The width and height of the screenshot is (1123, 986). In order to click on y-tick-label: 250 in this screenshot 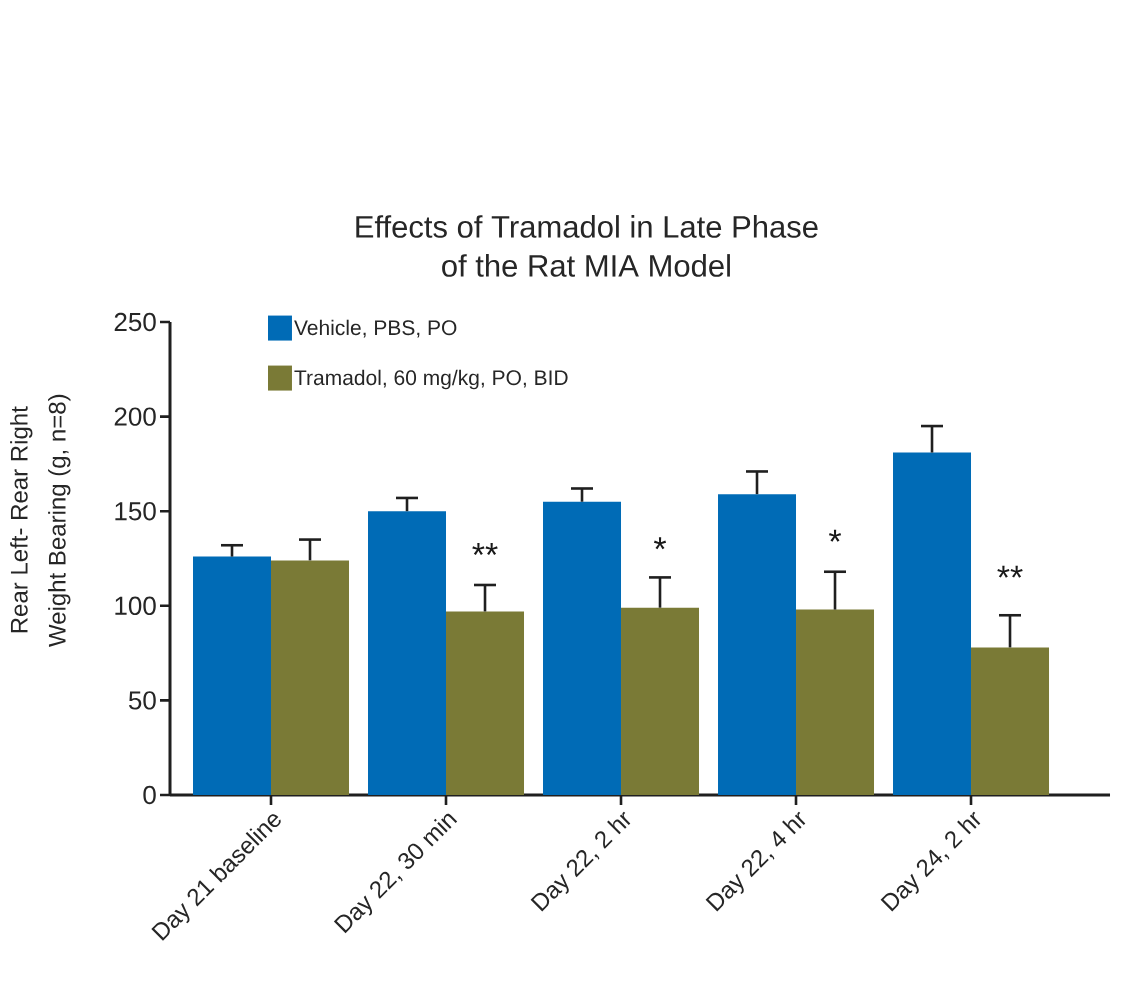, I will do `click(135, 322)`.